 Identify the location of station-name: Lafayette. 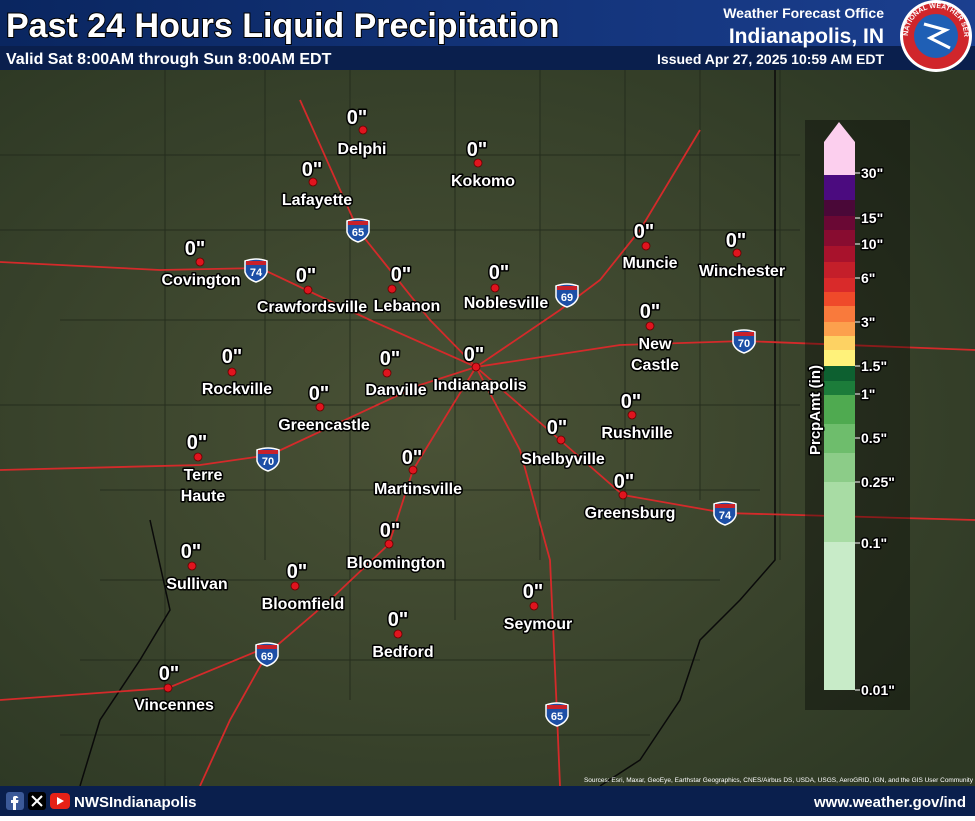
(317, 200).